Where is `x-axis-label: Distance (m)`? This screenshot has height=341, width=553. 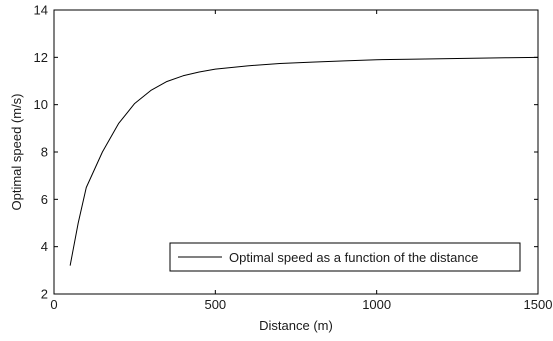
x-axis-label: Distance (m) is located at coordinates (296, 325).